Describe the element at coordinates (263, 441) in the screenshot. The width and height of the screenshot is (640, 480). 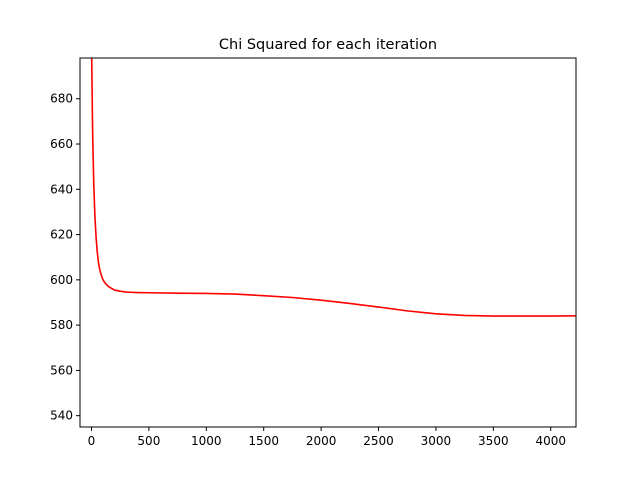
I see `x-tick-label: 1500` at that location.